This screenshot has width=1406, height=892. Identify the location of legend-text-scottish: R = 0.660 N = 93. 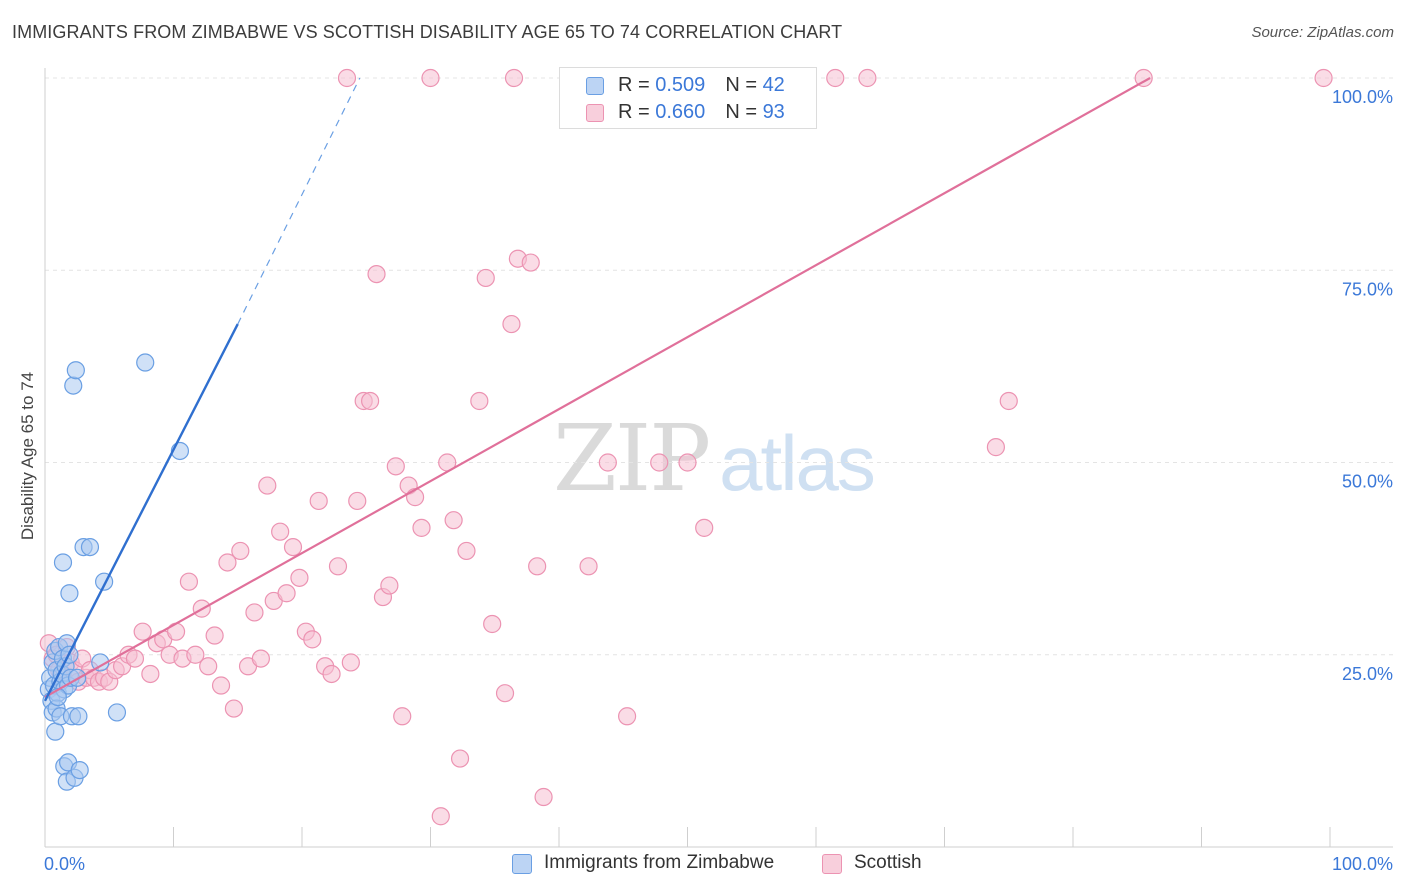
(701, 112).